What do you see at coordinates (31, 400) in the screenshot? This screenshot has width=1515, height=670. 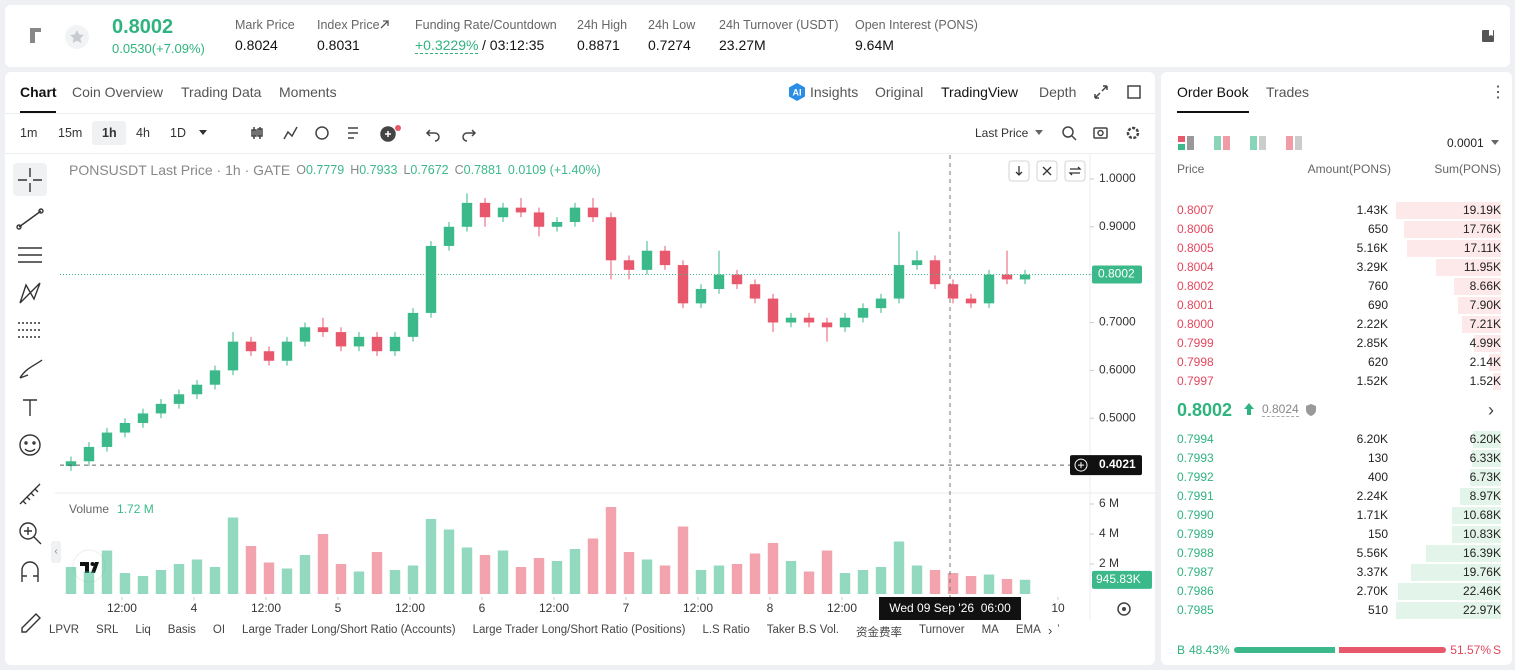 I see `drawing-tools` at bounding box center [31, 400].